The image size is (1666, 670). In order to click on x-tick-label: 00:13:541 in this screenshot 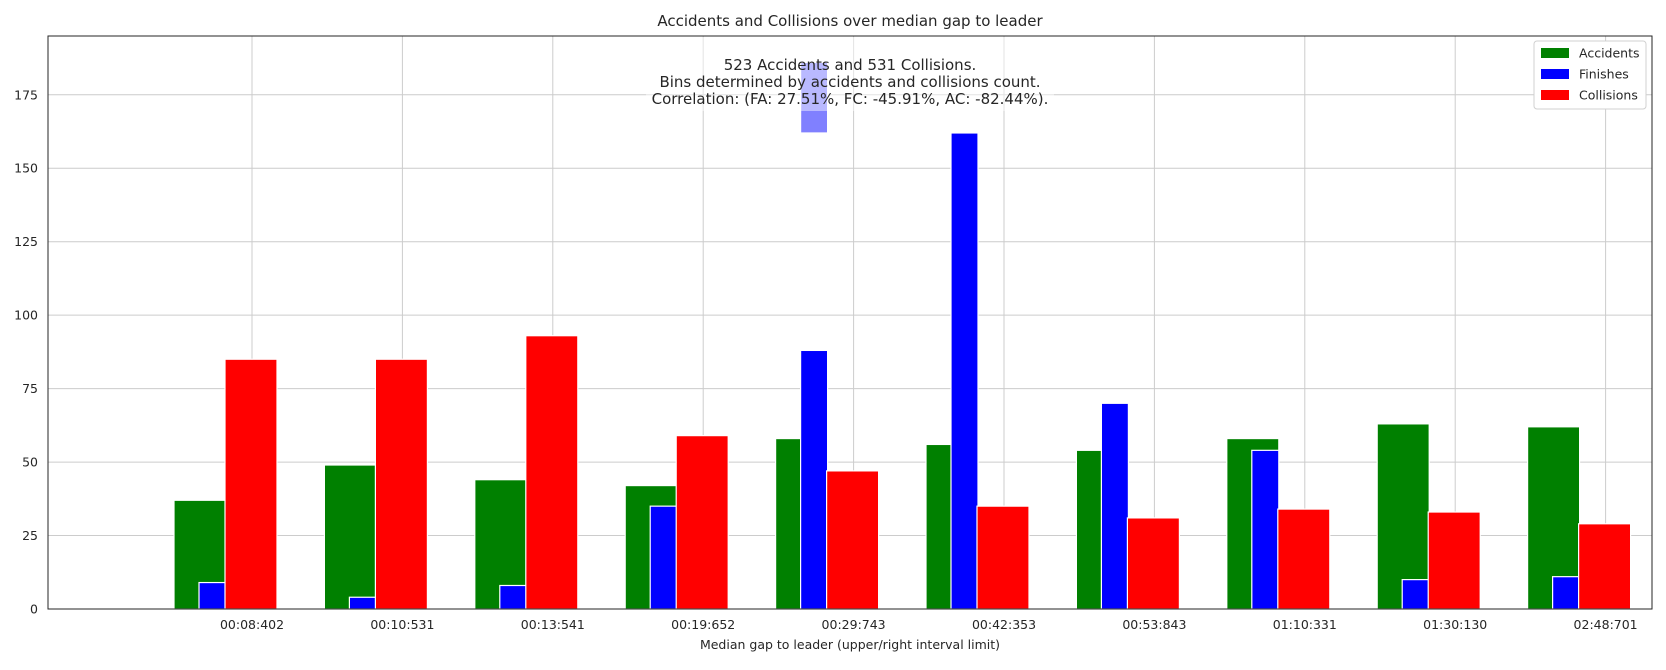, I will do `click(553, 624)`.